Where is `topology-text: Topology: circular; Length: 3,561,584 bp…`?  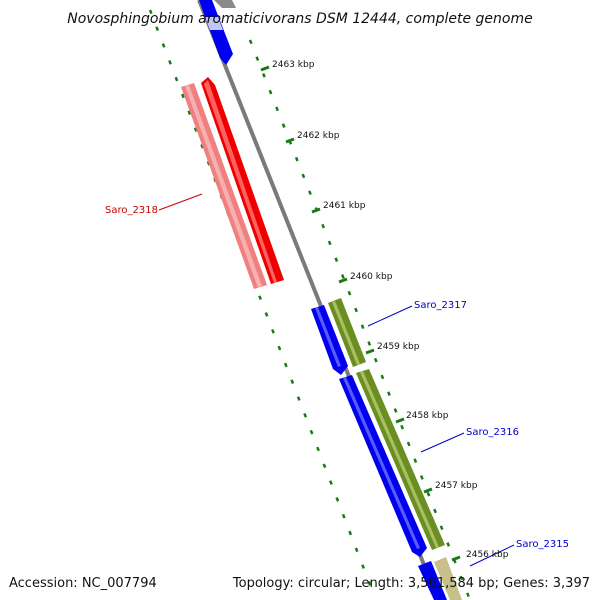 topology-text: Topology: circular; Length: 3,561,584 bp… is located at coordinates (411, 583).